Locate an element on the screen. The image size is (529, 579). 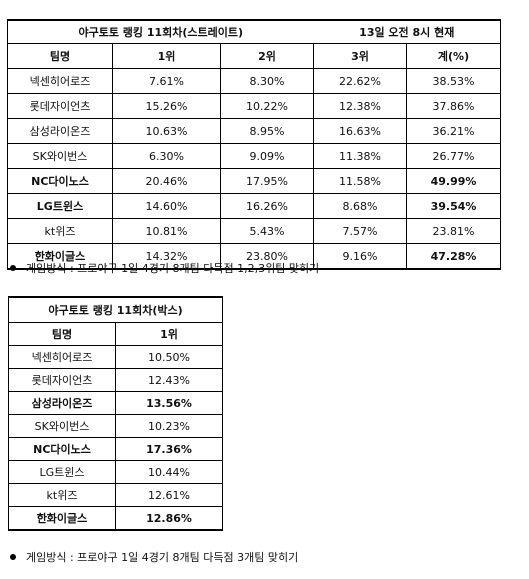
table-row: SK와이번스 10.23% is located at coordinates (116, 426).